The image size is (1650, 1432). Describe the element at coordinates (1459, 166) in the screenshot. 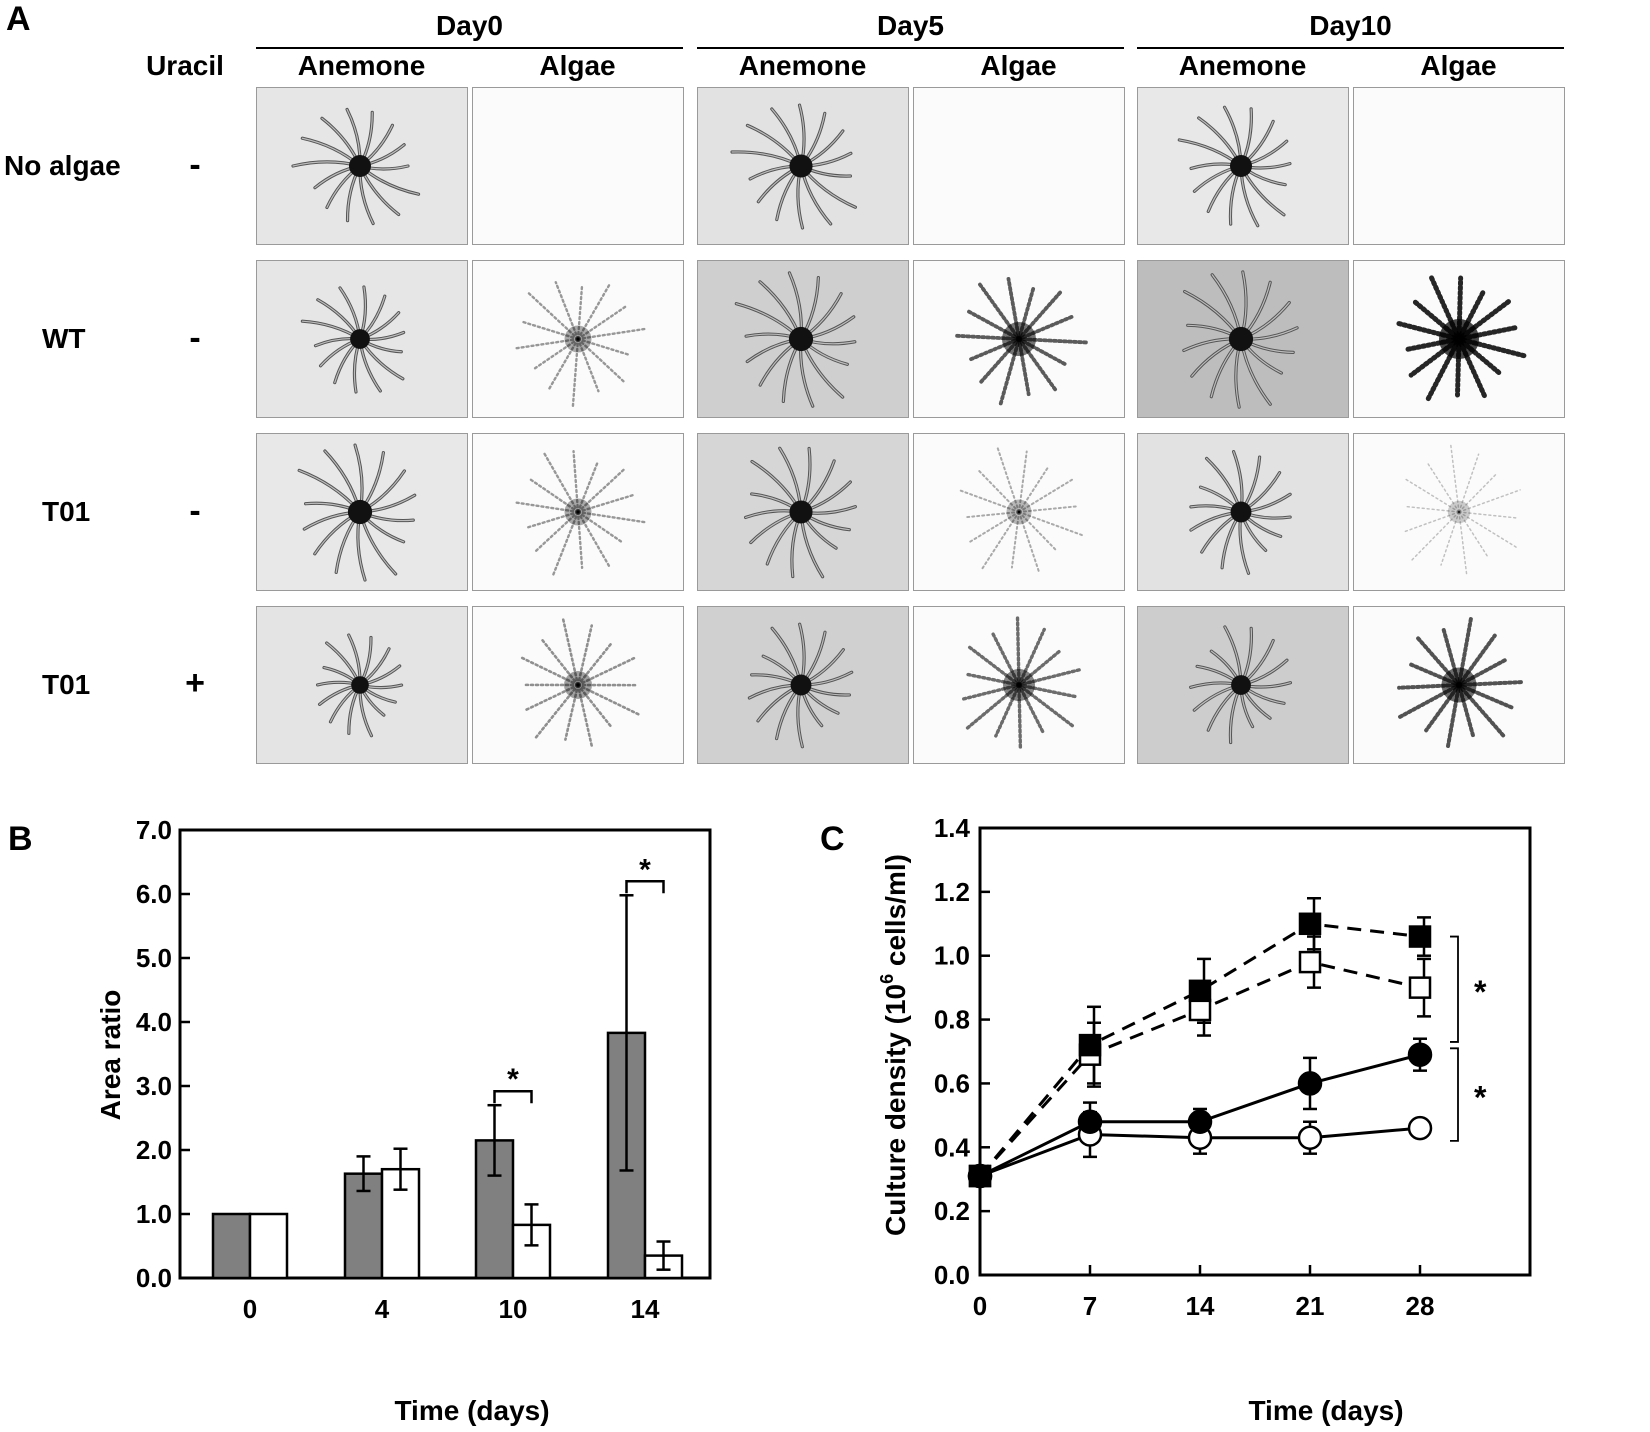

I see `algae-image-r1-d2` at that location.